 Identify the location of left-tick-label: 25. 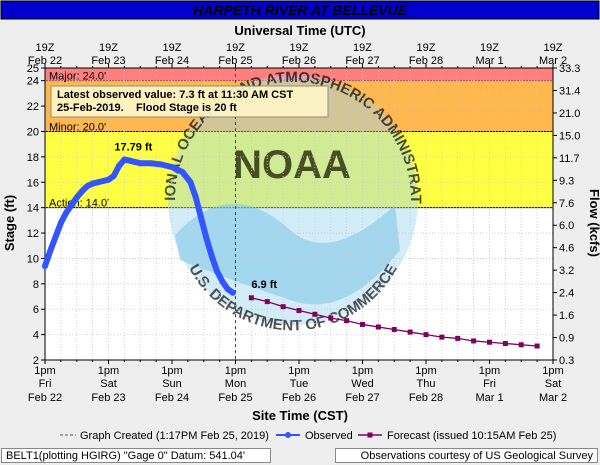
(33, 69).